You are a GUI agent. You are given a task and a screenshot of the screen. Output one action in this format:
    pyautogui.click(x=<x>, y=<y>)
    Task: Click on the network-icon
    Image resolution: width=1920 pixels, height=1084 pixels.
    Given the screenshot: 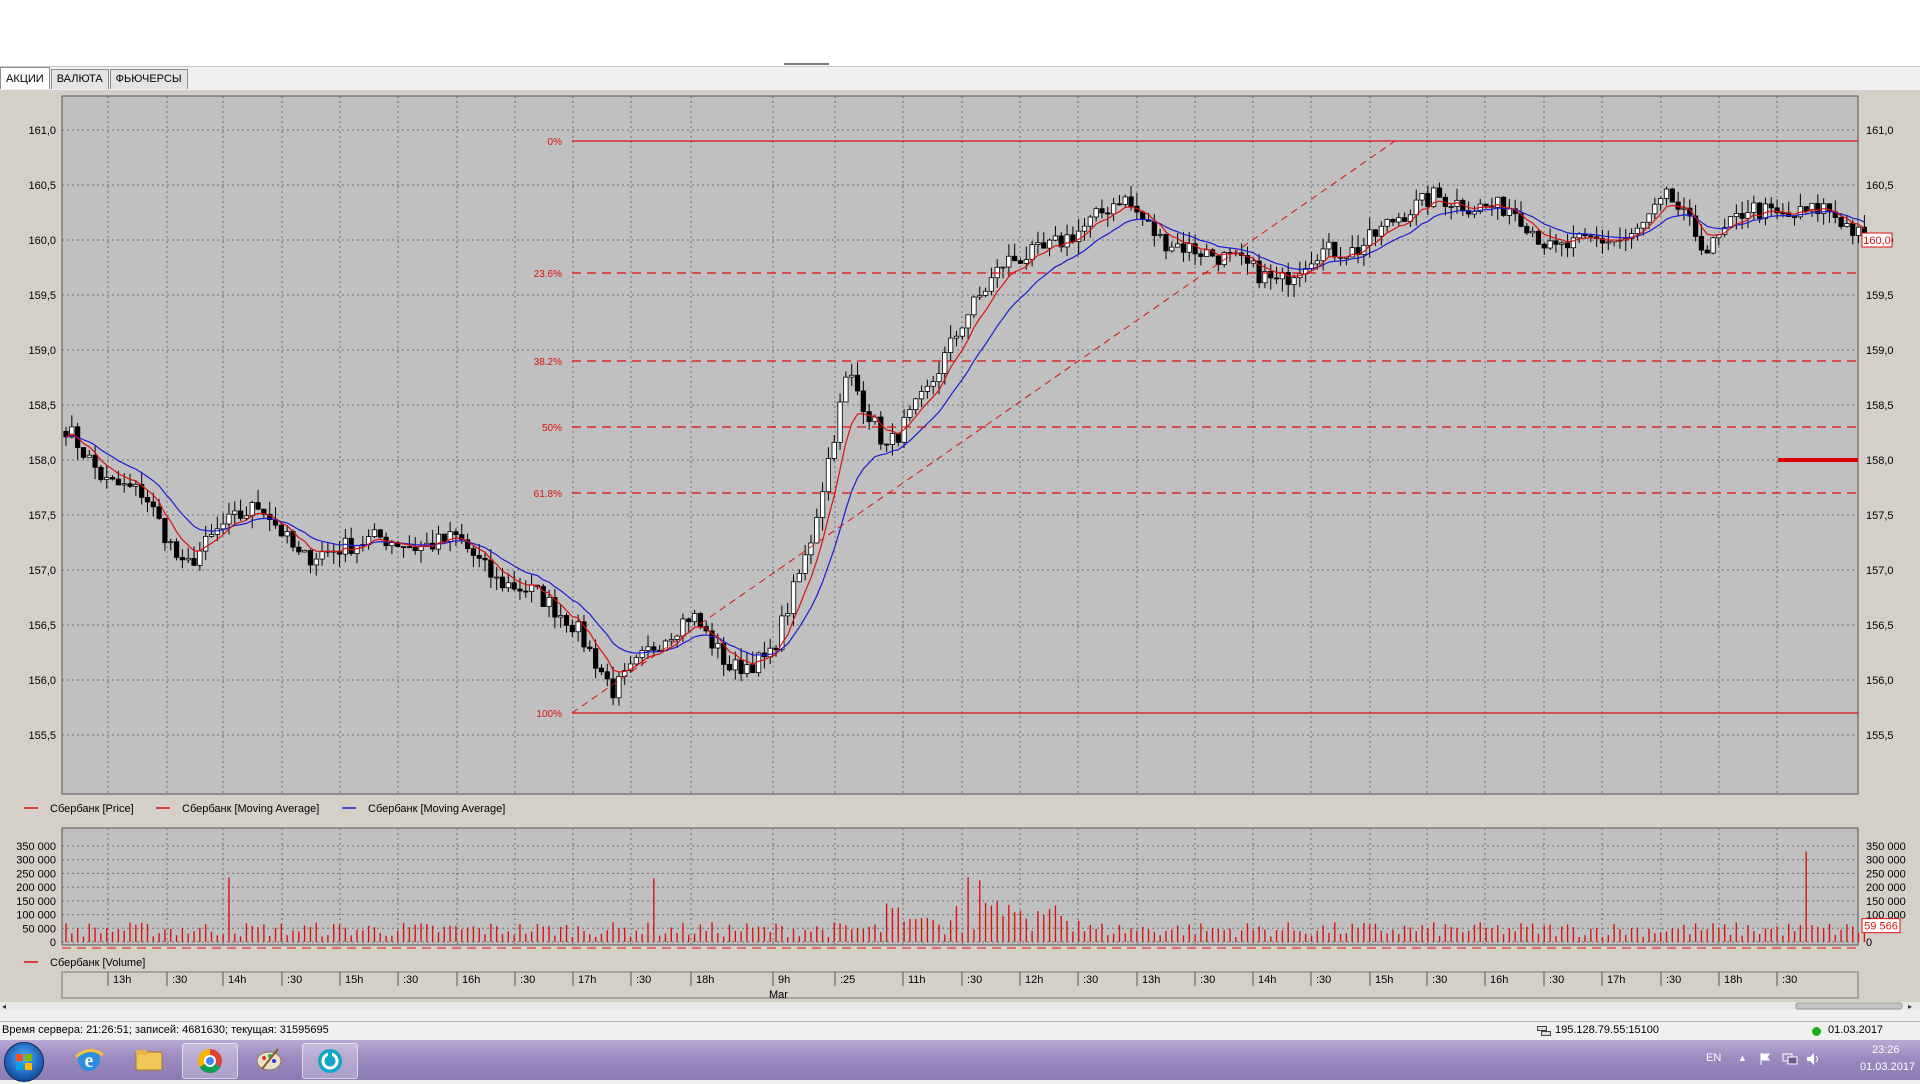 What is the action you would take?
    pyautogui.click(x=1790, y=1059)
    